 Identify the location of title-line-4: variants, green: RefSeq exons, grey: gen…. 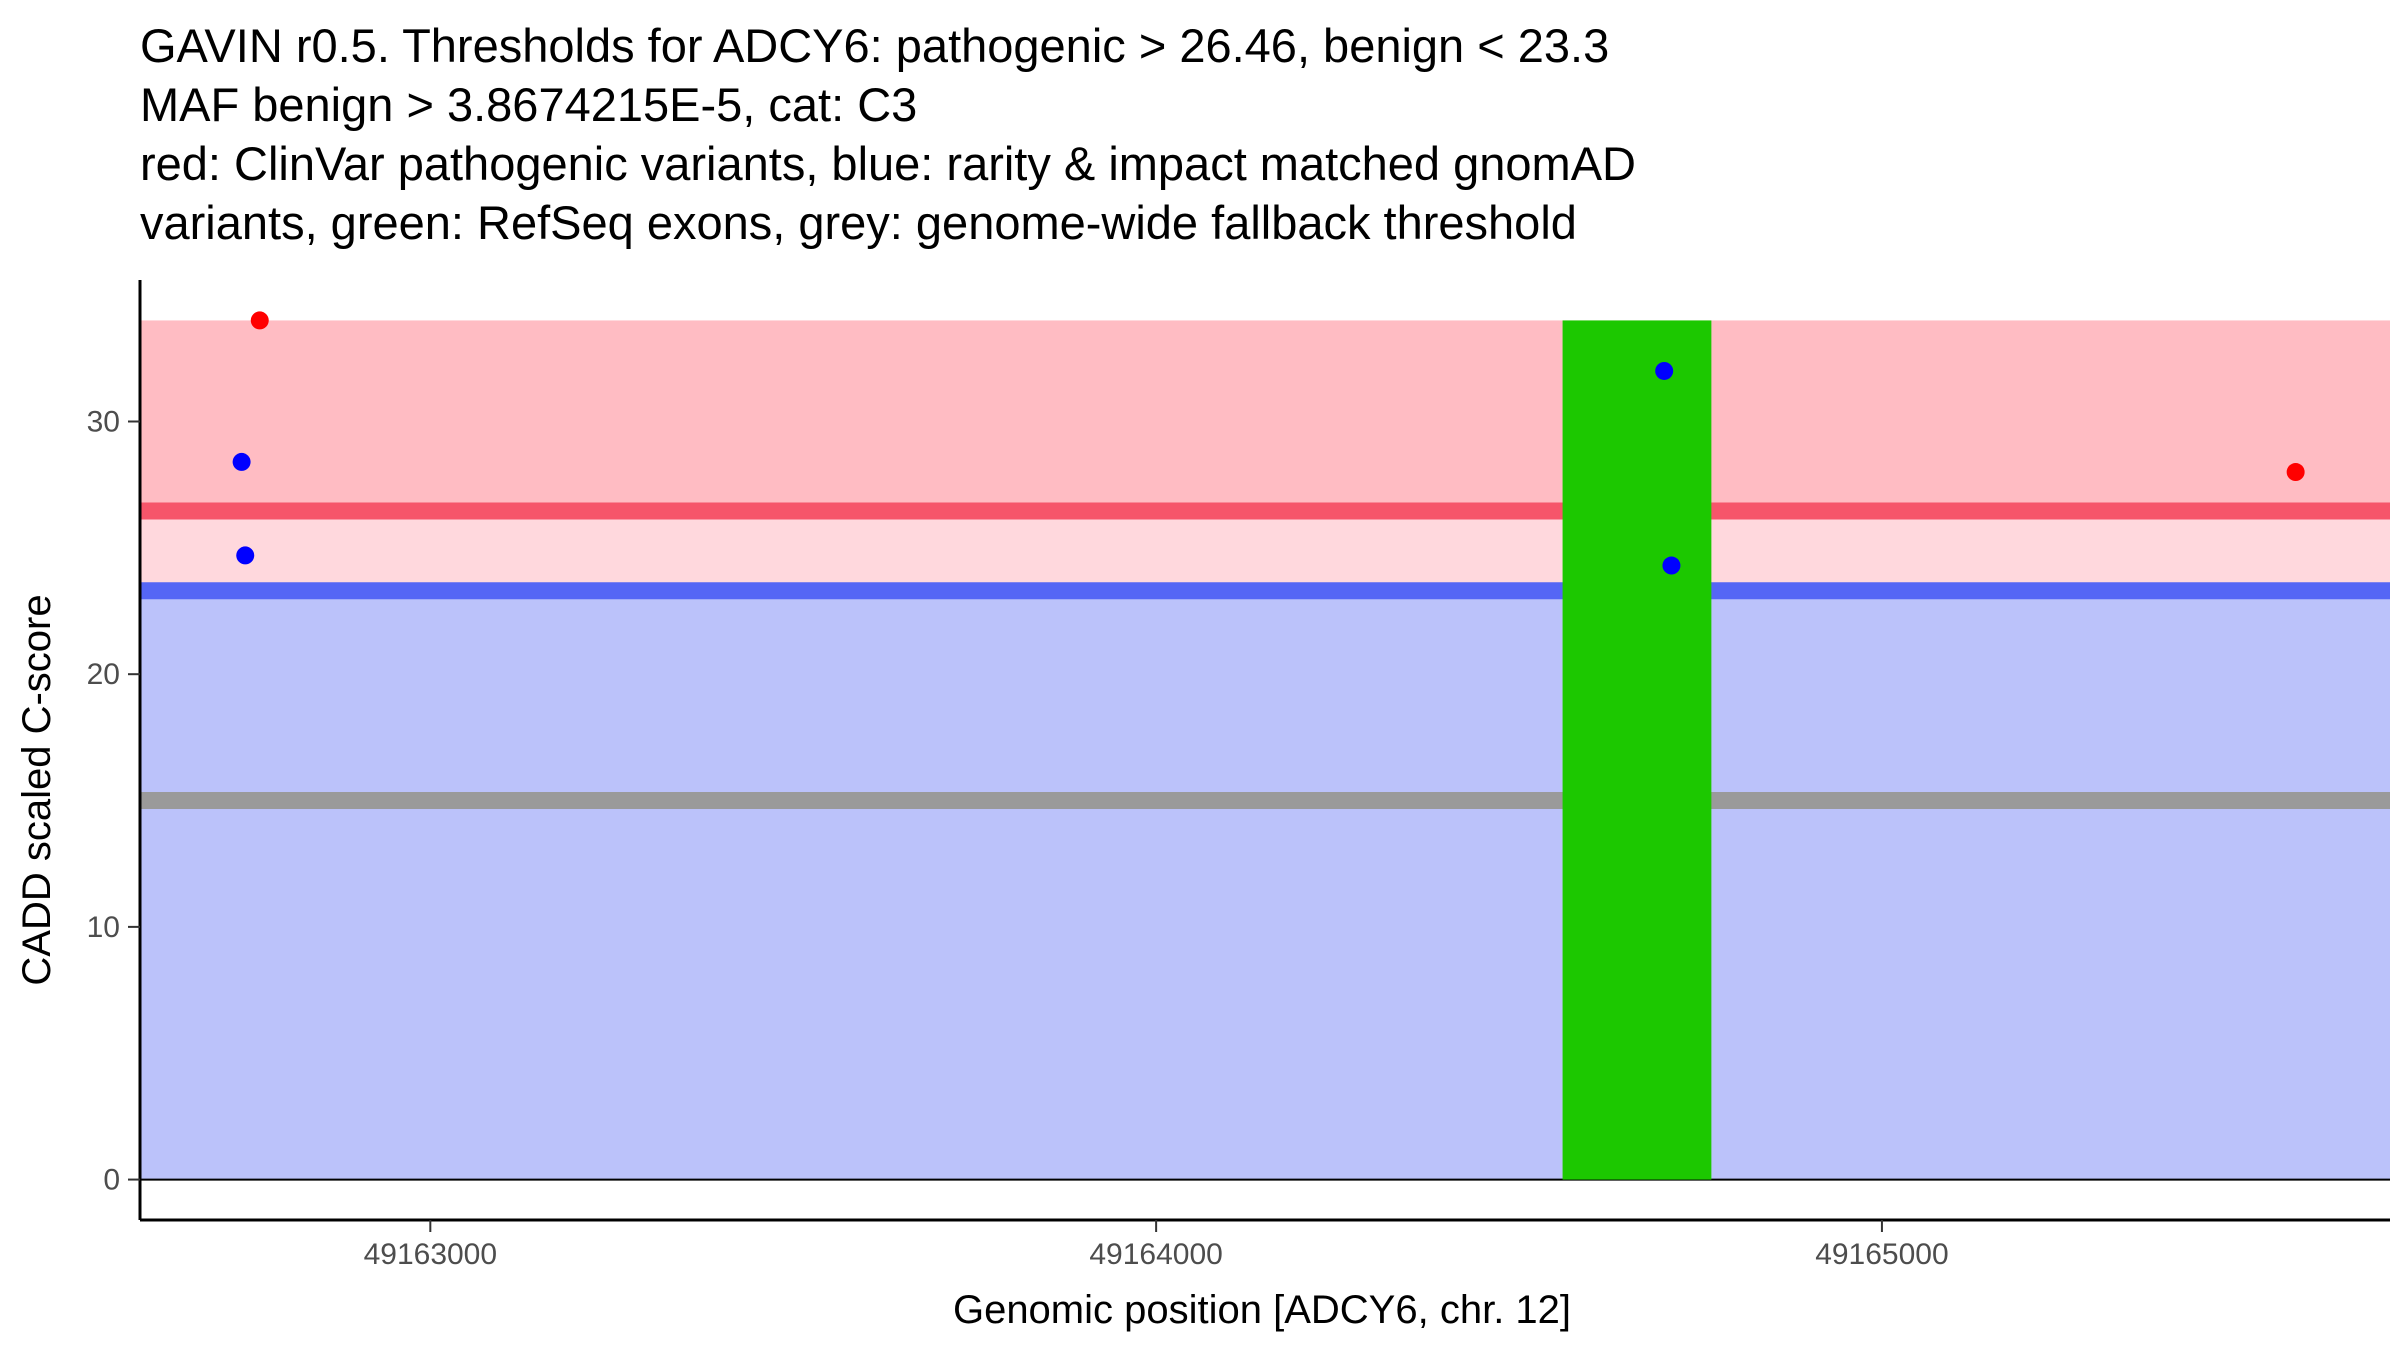
(858, 222).